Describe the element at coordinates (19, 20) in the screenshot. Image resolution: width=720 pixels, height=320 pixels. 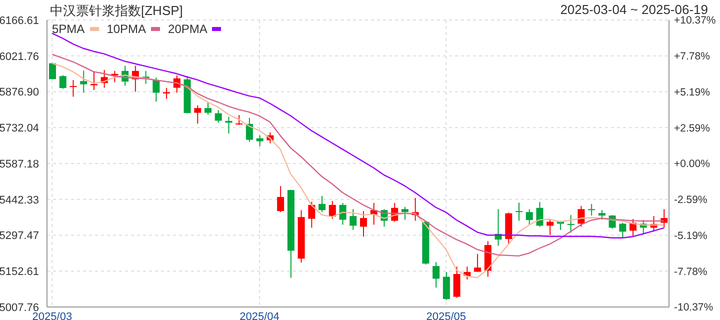
I see `y-tick-label: 6166.61` at that location.